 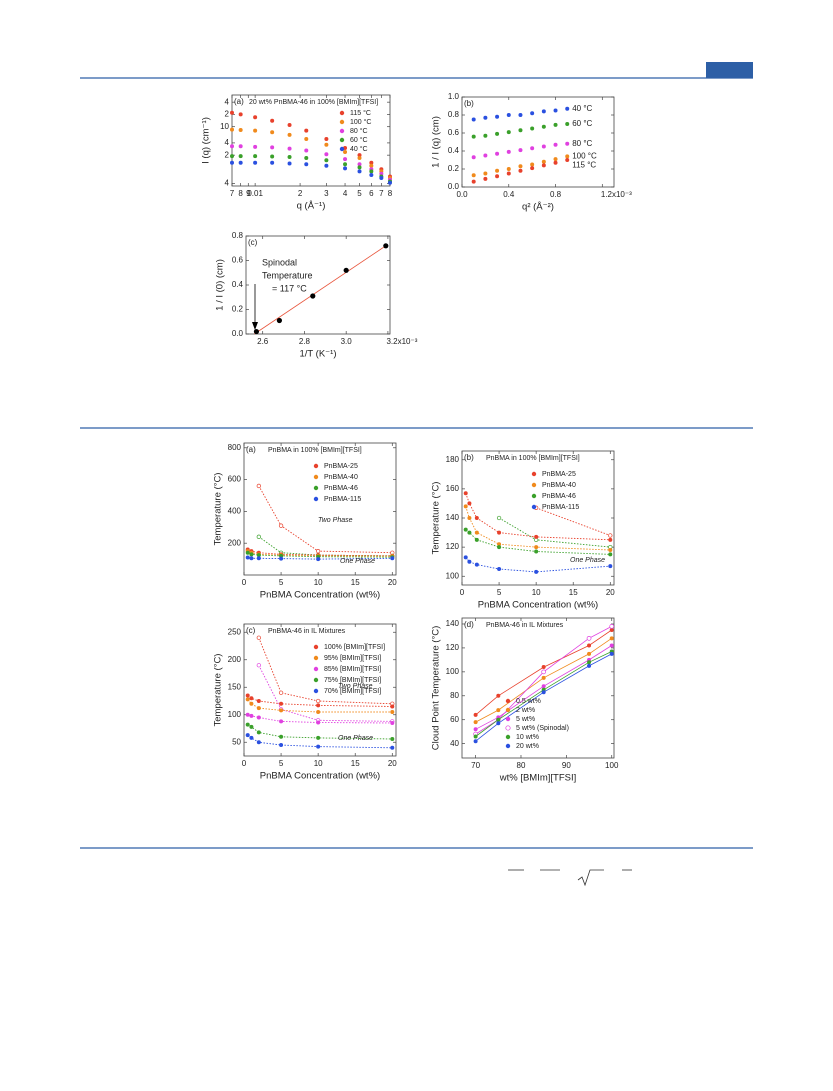 I want to click on x-tick-label: 70, so click(x=475, y=765).